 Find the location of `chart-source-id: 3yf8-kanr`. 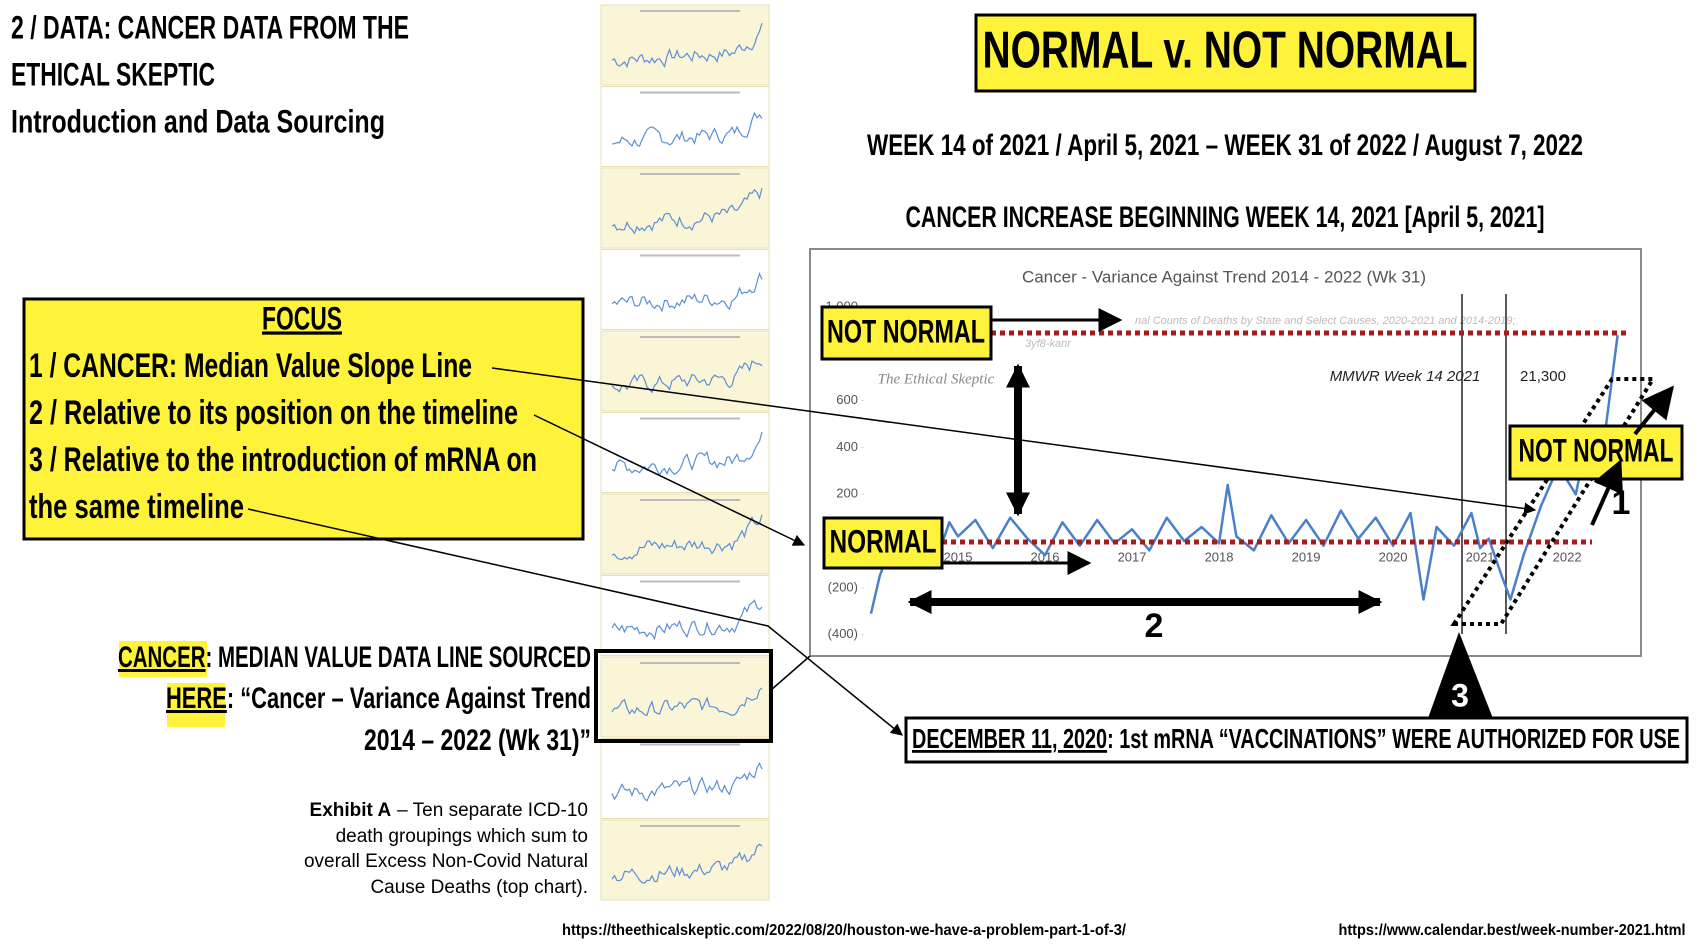

chart-source-id: 3yf8-kanr is located at coordinates (1048, 344).